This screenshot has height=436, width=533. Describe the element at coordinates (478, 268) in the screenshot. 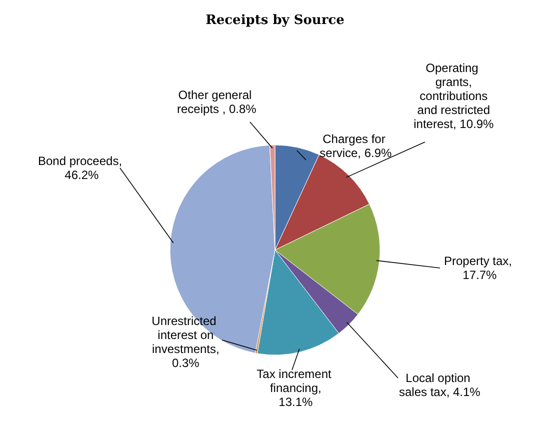

I see `slice-label: Property tax, 17.7%` at that location.